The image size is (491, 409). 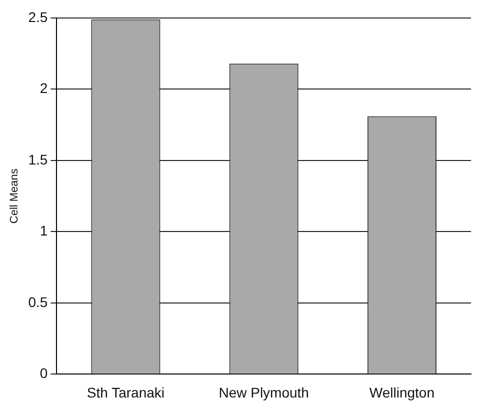 I want to click on y-tick-label: 0.5, so click(x=38, y=302).